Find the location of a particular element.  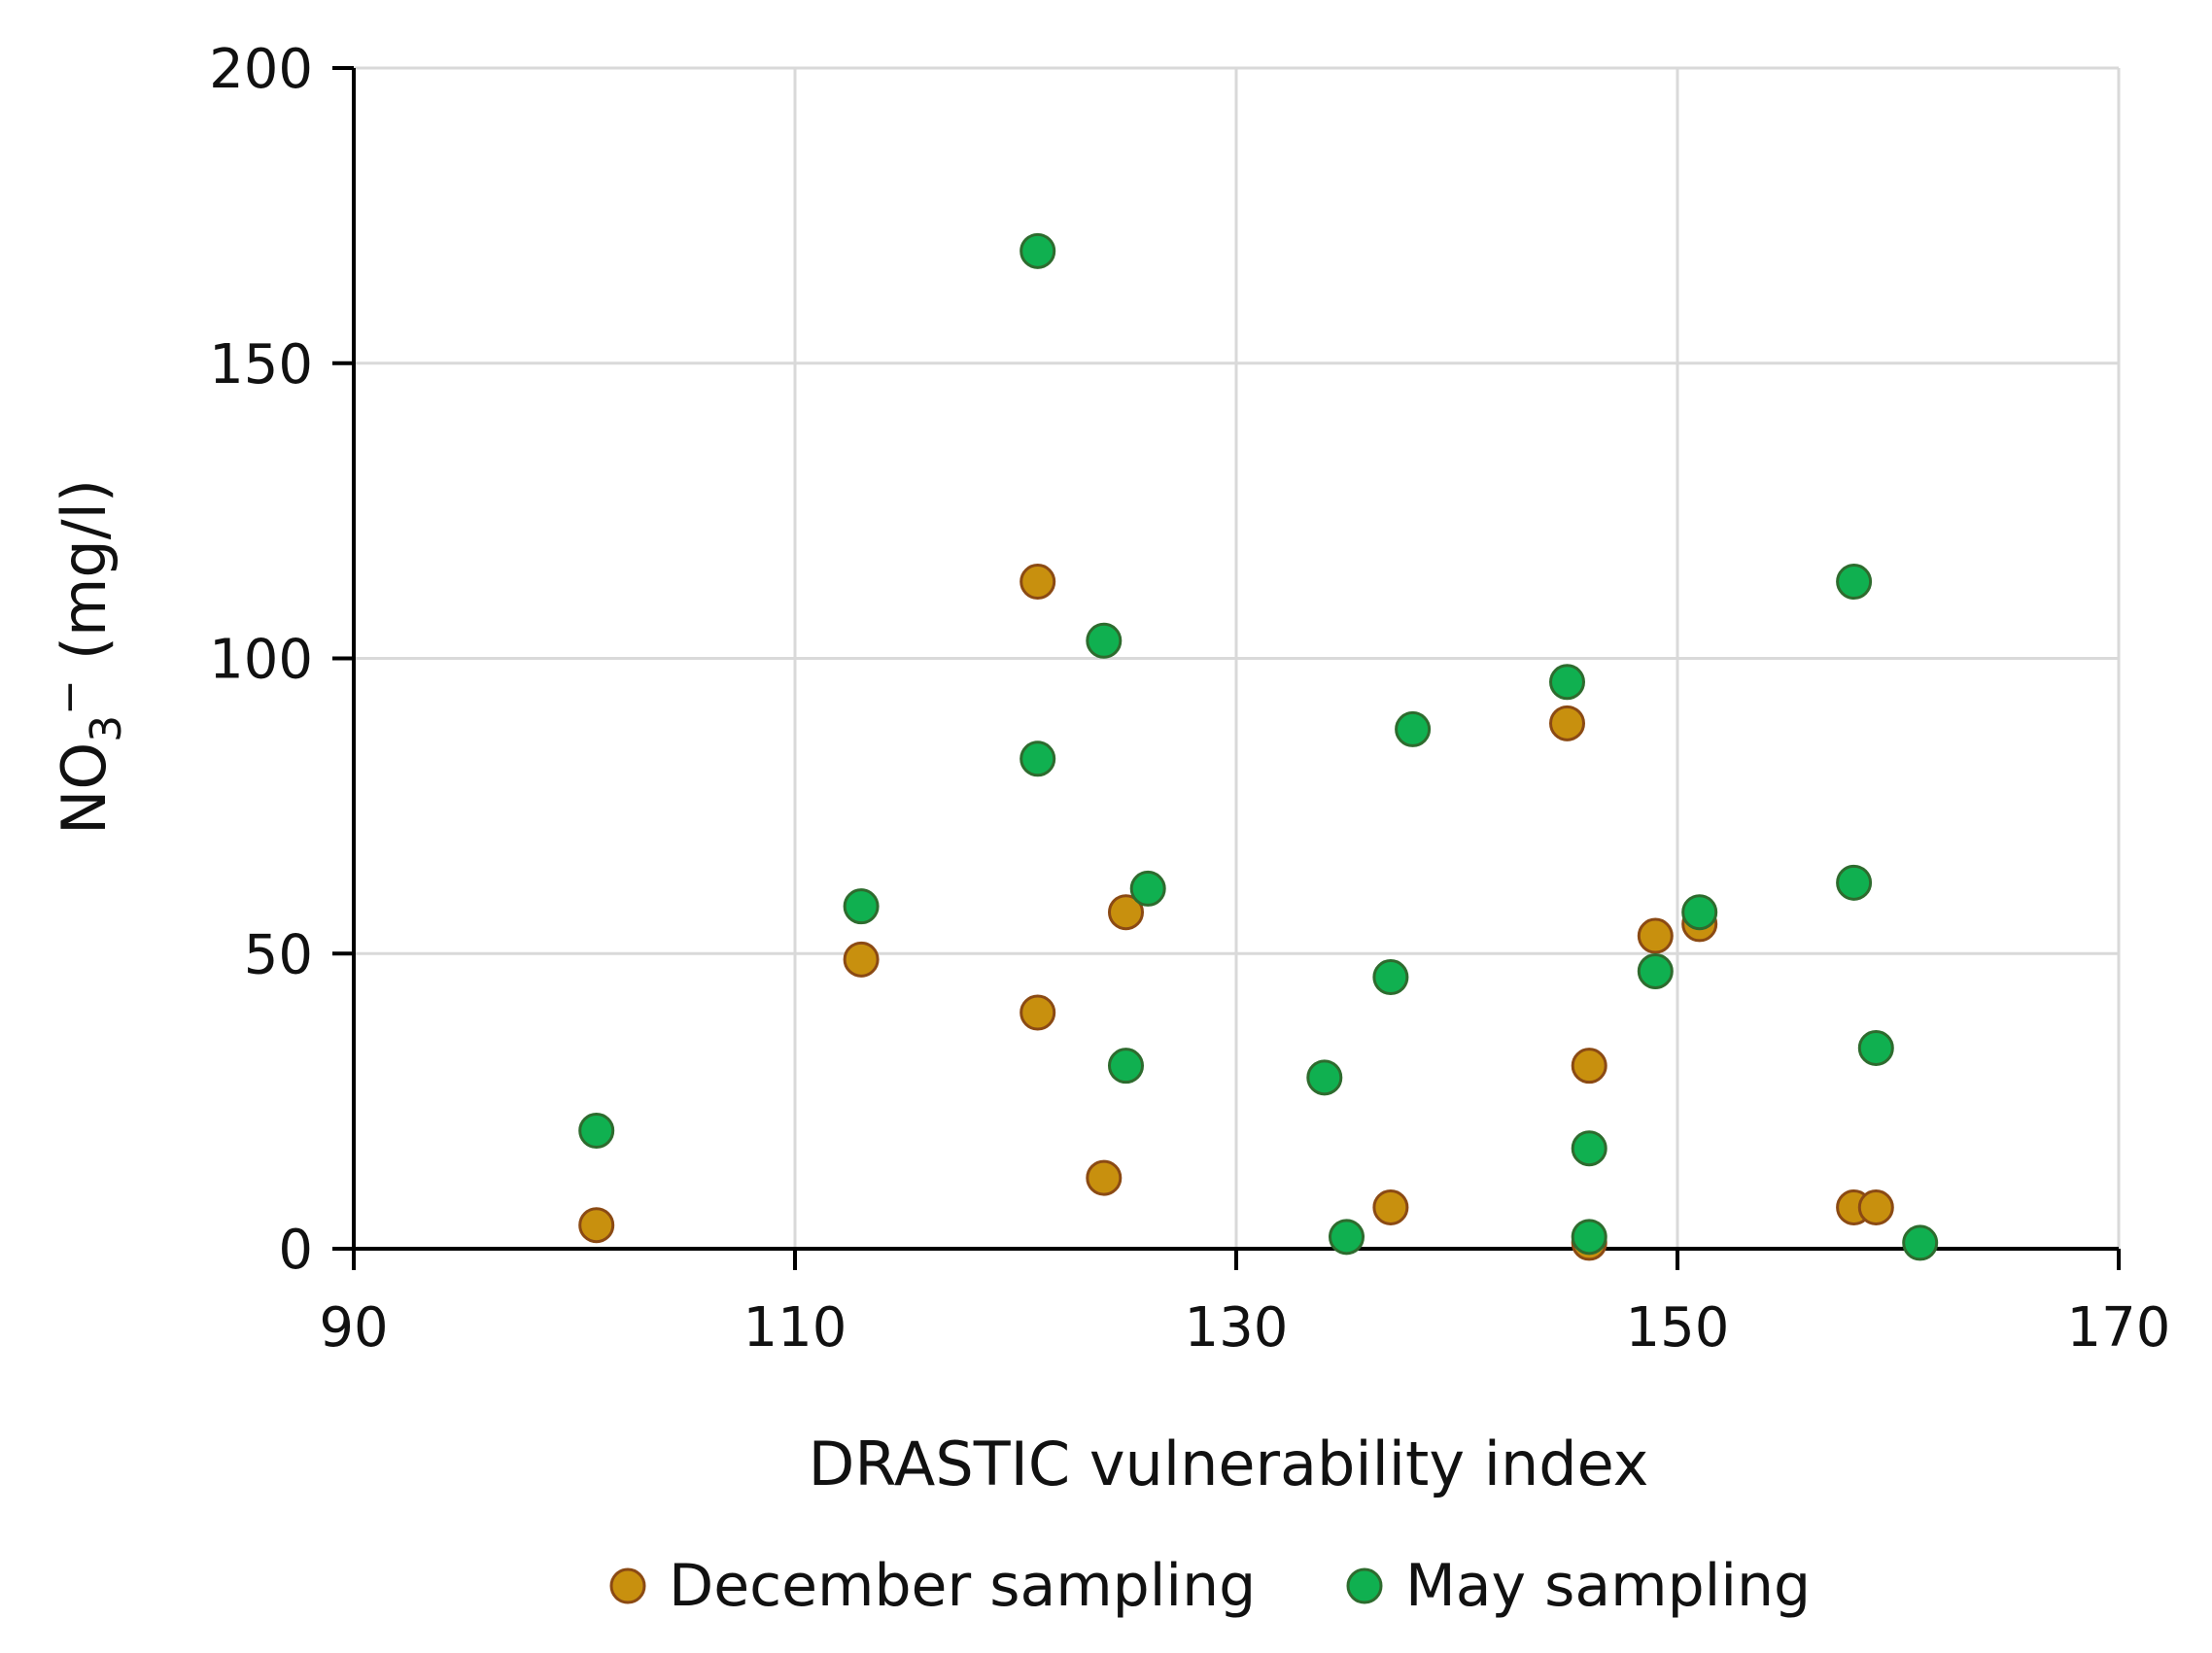

x-tick-label-110: 110 is located at coordinates (795, 1328).